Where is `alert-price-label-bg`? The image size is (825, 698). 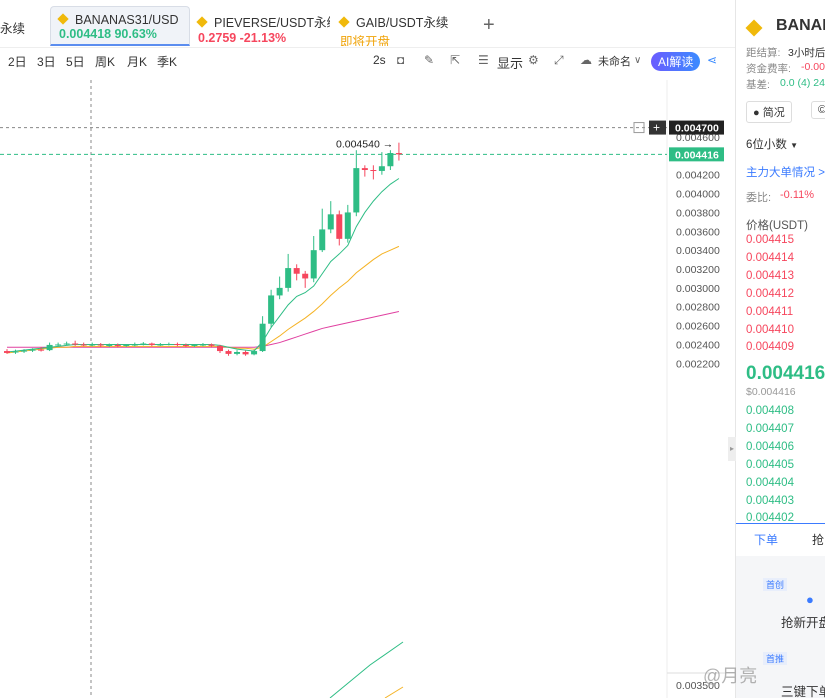 alert-price-label-bg is located at coordinates (696, 127).